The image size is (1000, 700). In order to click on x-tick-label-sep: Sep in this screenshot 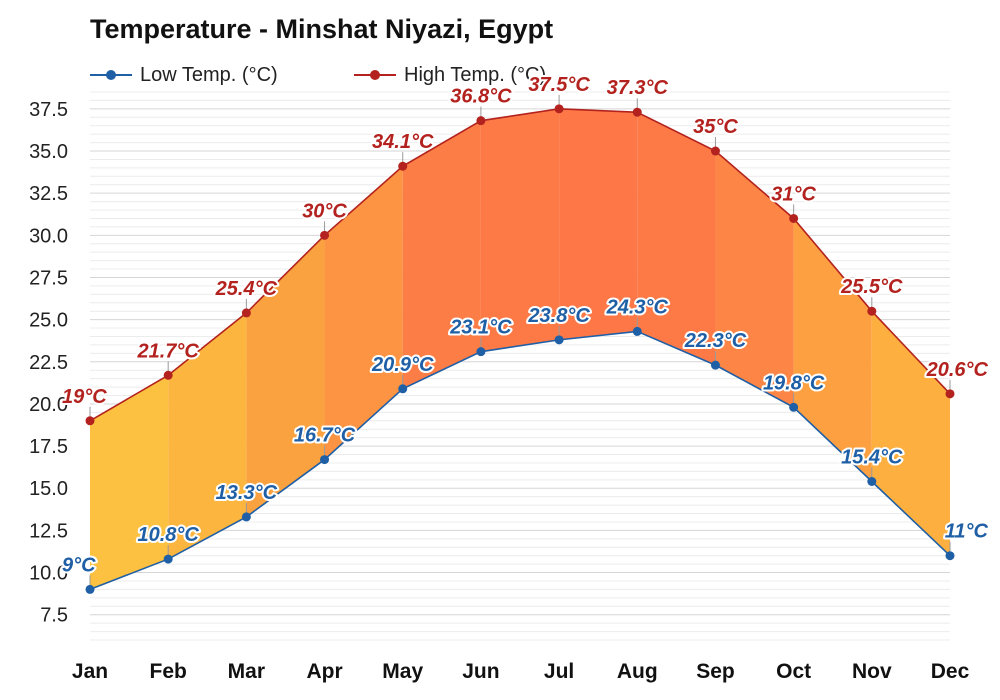, I will do `click(715, 671)`.